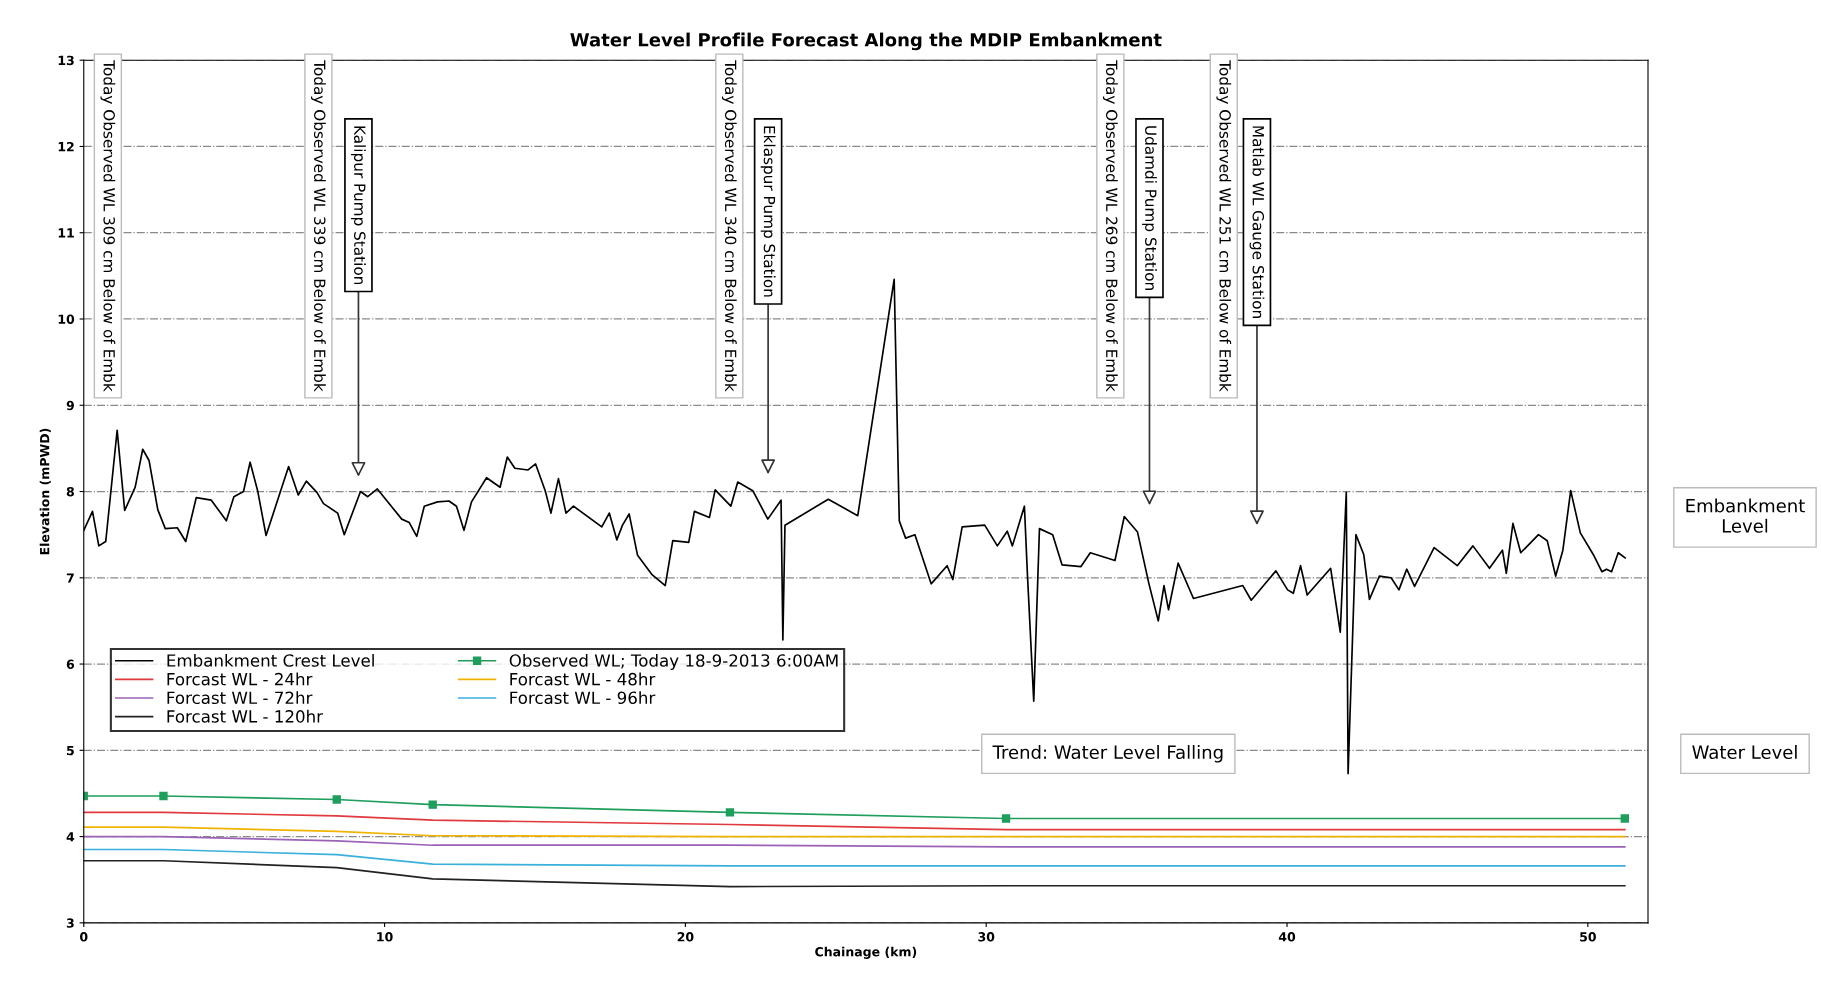 The height and width of the screenshot is (987, 1821). Describe the element at coordinates (729, 226) in the screenshot. I see `annotation: Today Observed WL 340 cm Below of Embk` at that location.